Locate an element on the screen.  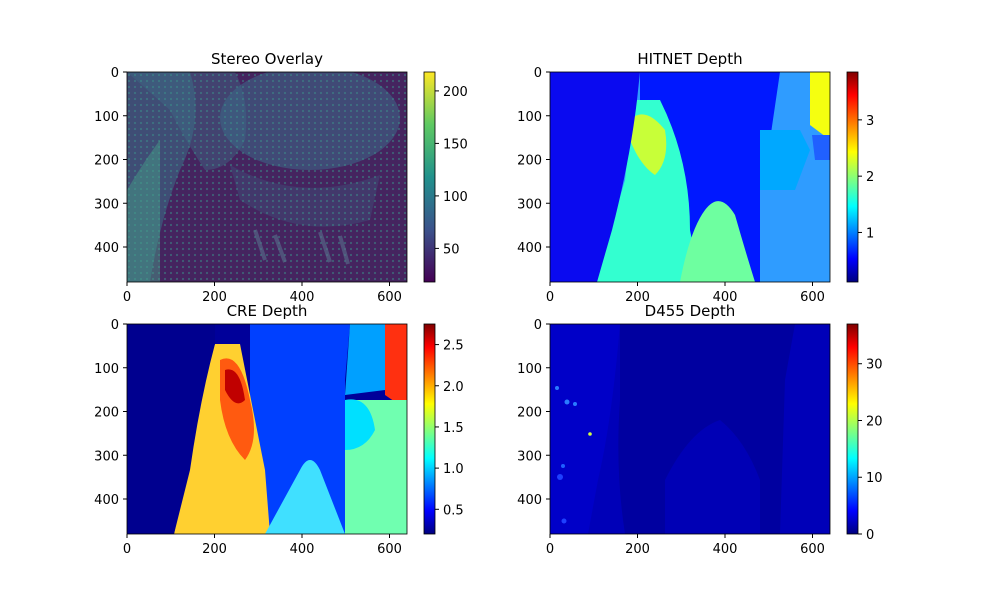
colorbar-tick-label: 0 is located at coordinates (870, 535).